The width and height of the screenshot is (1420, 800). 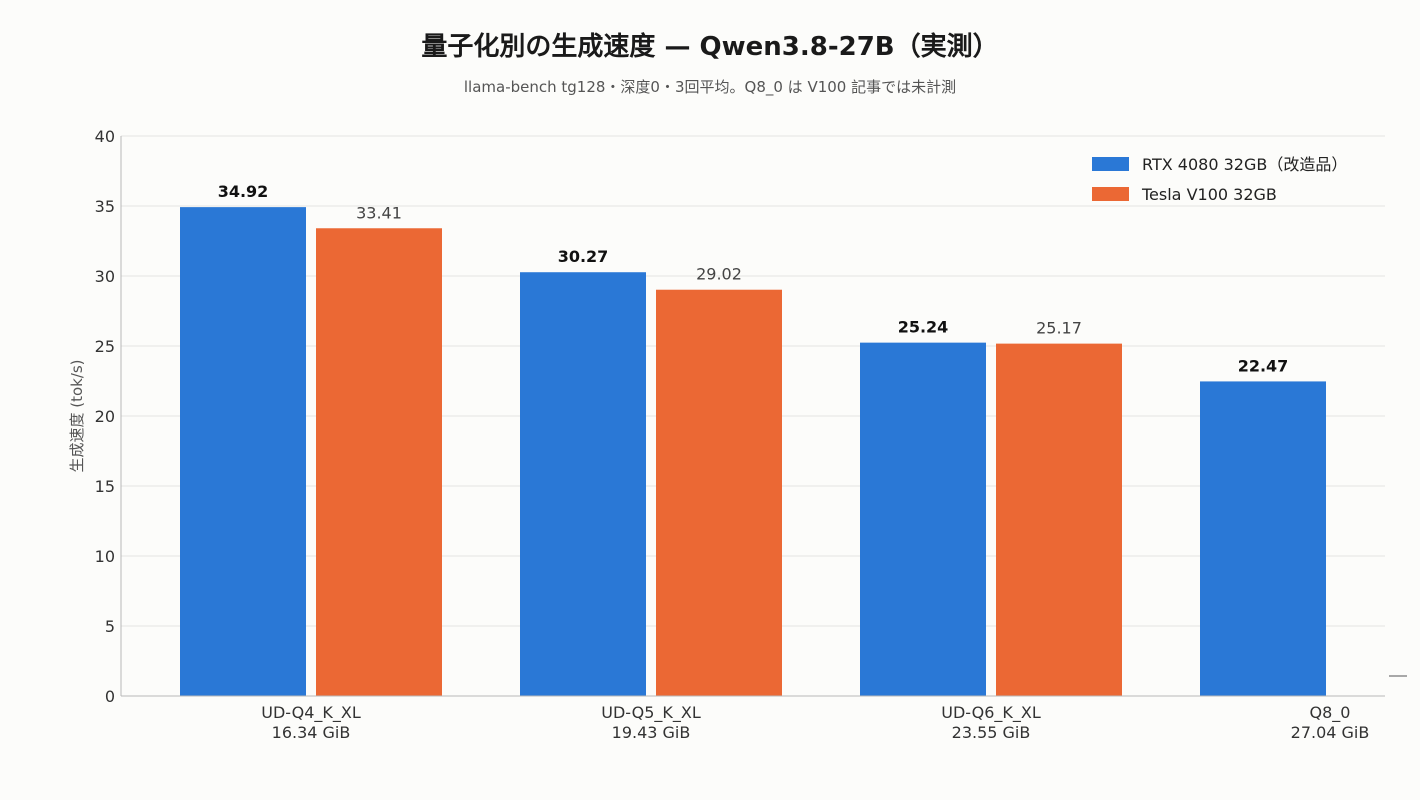 I want to click on y-tick-label: 10, so click(x=105, y=556).